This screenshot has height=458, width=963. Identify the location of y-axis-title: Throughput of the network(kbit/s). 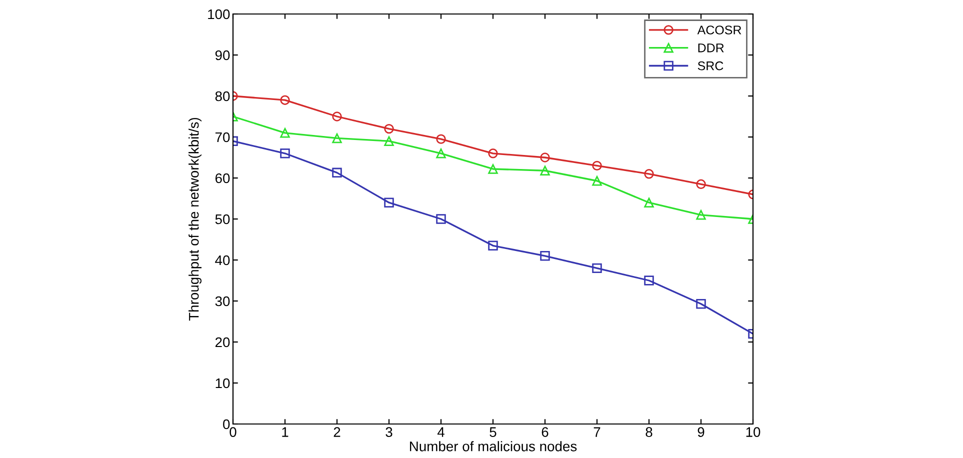
(195, 219).